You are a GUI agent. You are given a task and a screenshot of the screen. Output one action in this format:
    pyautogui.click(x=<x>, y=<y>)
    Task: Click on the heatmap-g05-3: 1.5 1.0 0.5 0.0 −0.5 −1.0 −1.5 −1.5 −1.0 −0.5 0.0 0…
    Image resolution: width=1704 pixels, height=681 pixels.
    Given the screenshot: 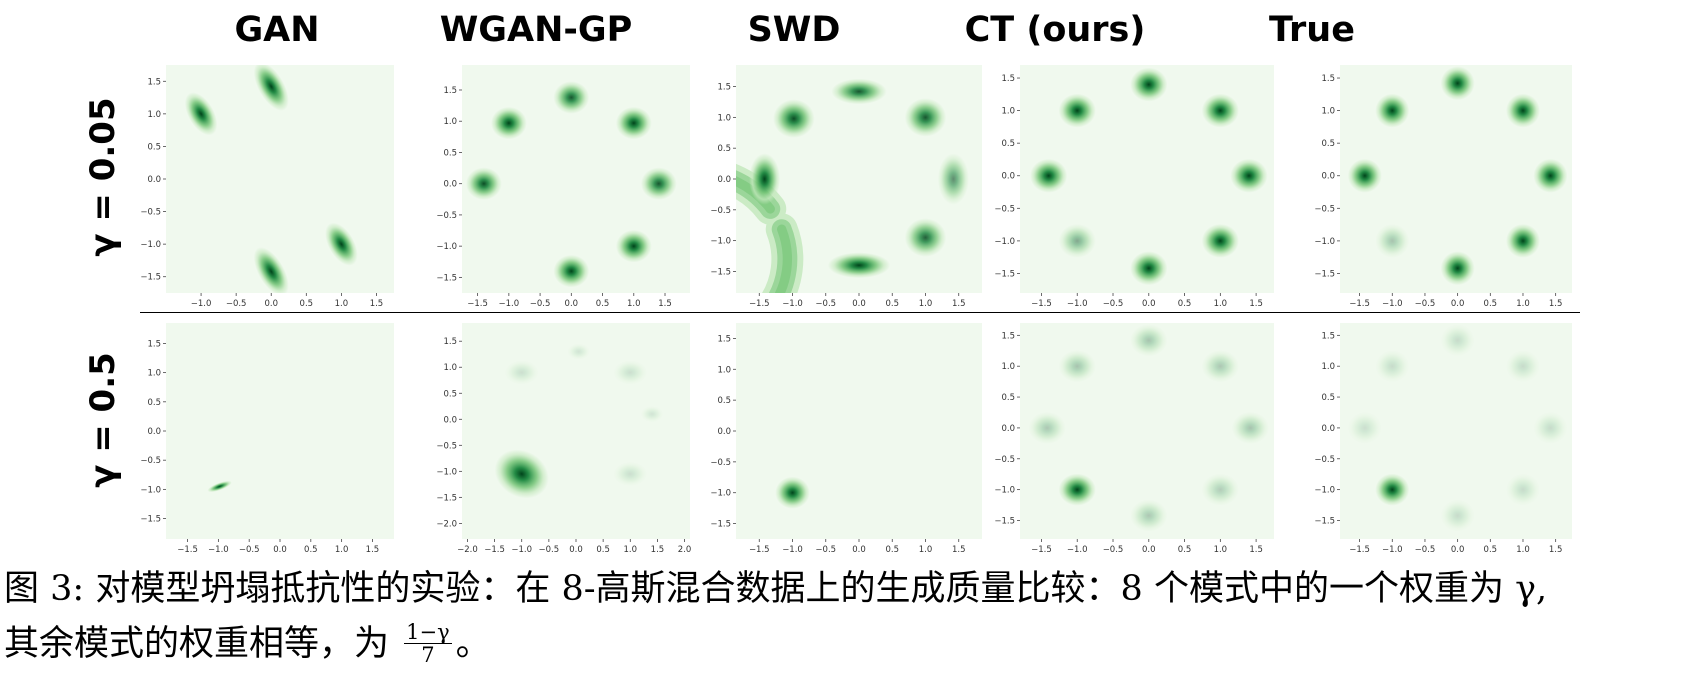 What is the action you would take?
    pyautogui.click(x=1134, y=439)
    